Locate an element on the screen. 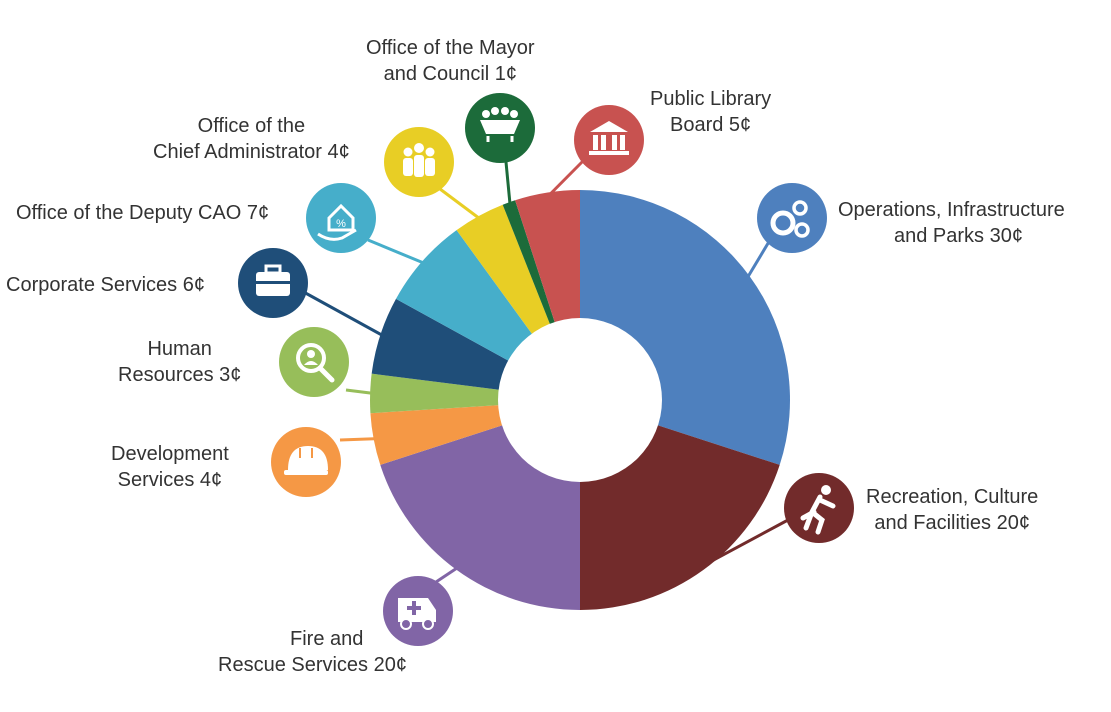 Image resolution: width=1111 pixels, height=712 pixels. label-recreation-line2: and Facilities 20¢ is located at coordinates (952, 523).